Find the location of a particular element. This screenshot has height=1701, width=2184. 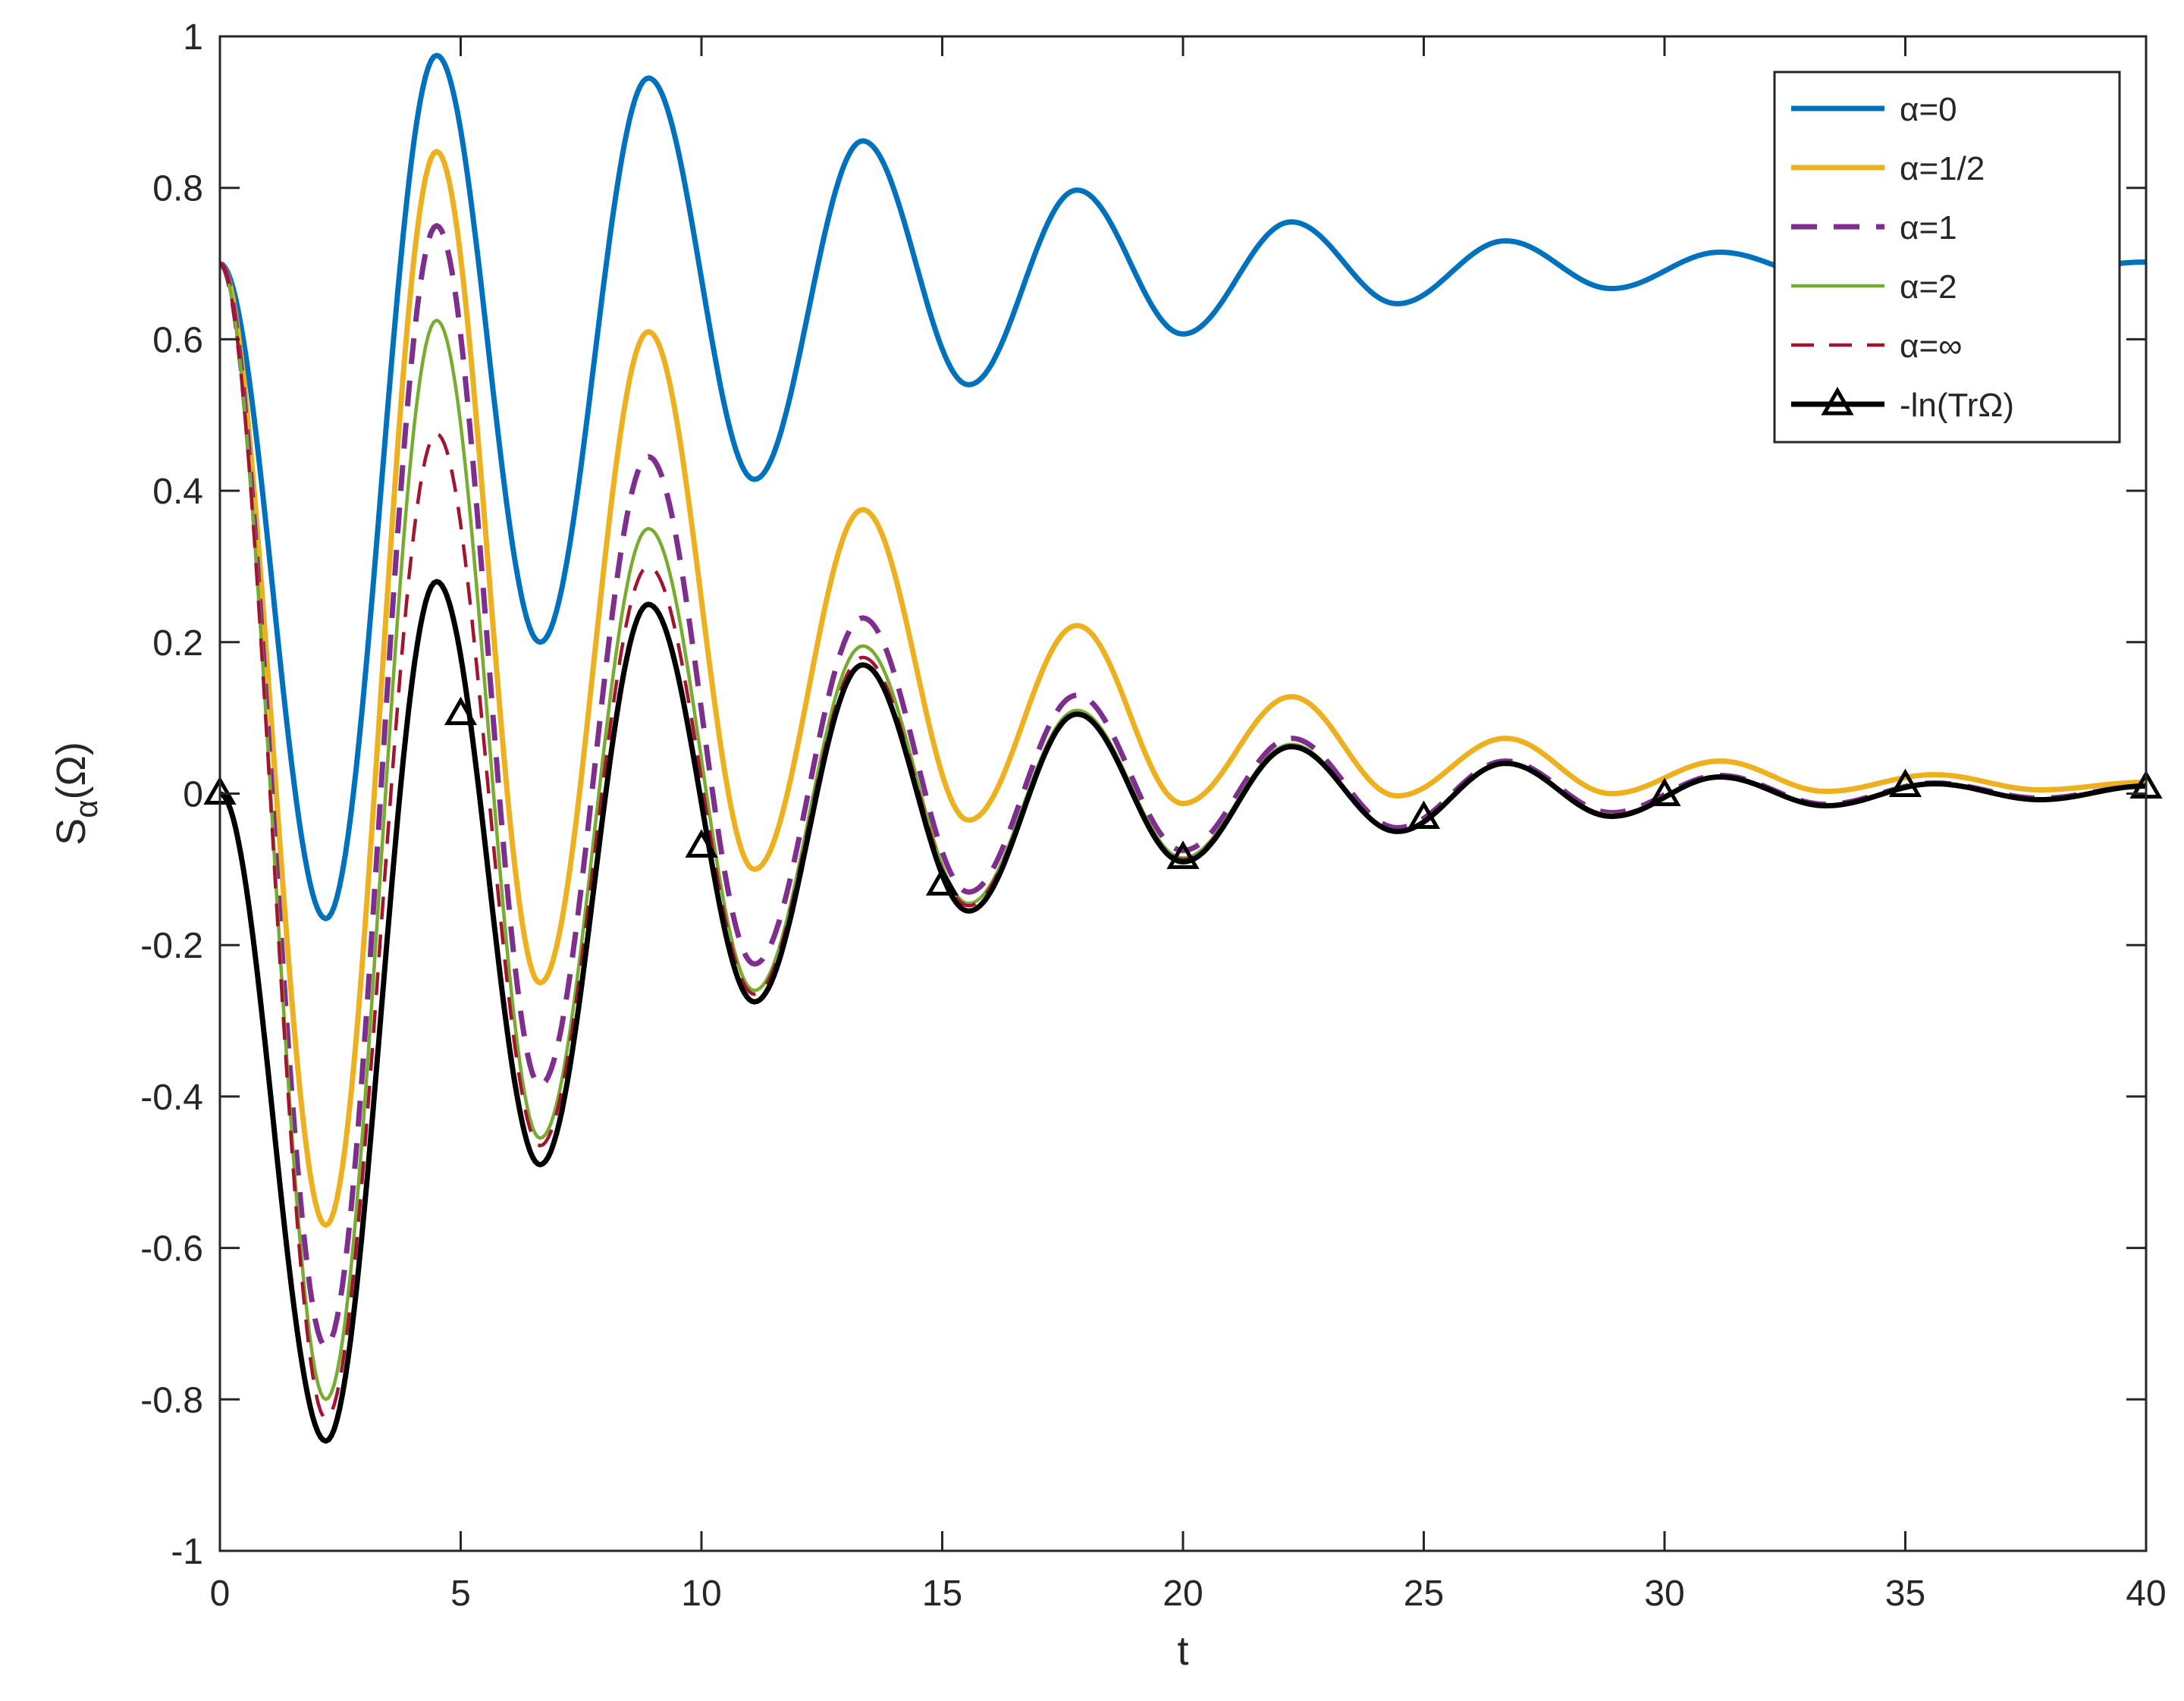

y-tick-label: 0 is located at coordinates (193, 795).